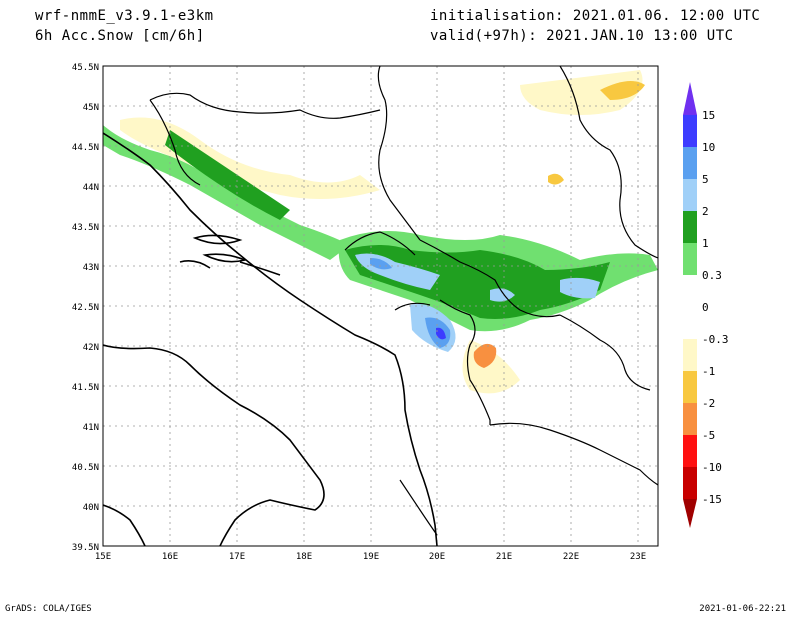 This screenshot has height=618, width=800. I want to click on colorbar-arrow-top, so click(690, 98).